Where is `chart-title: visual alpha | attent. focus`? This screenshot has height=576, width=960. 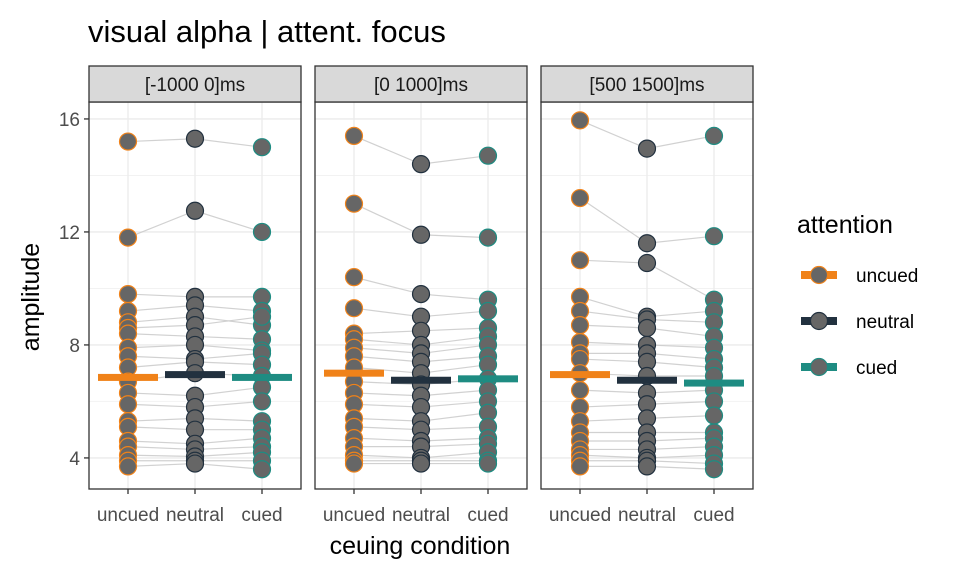 chart-title: visual alpha | attent. focus is located at coordinates (267, 31).